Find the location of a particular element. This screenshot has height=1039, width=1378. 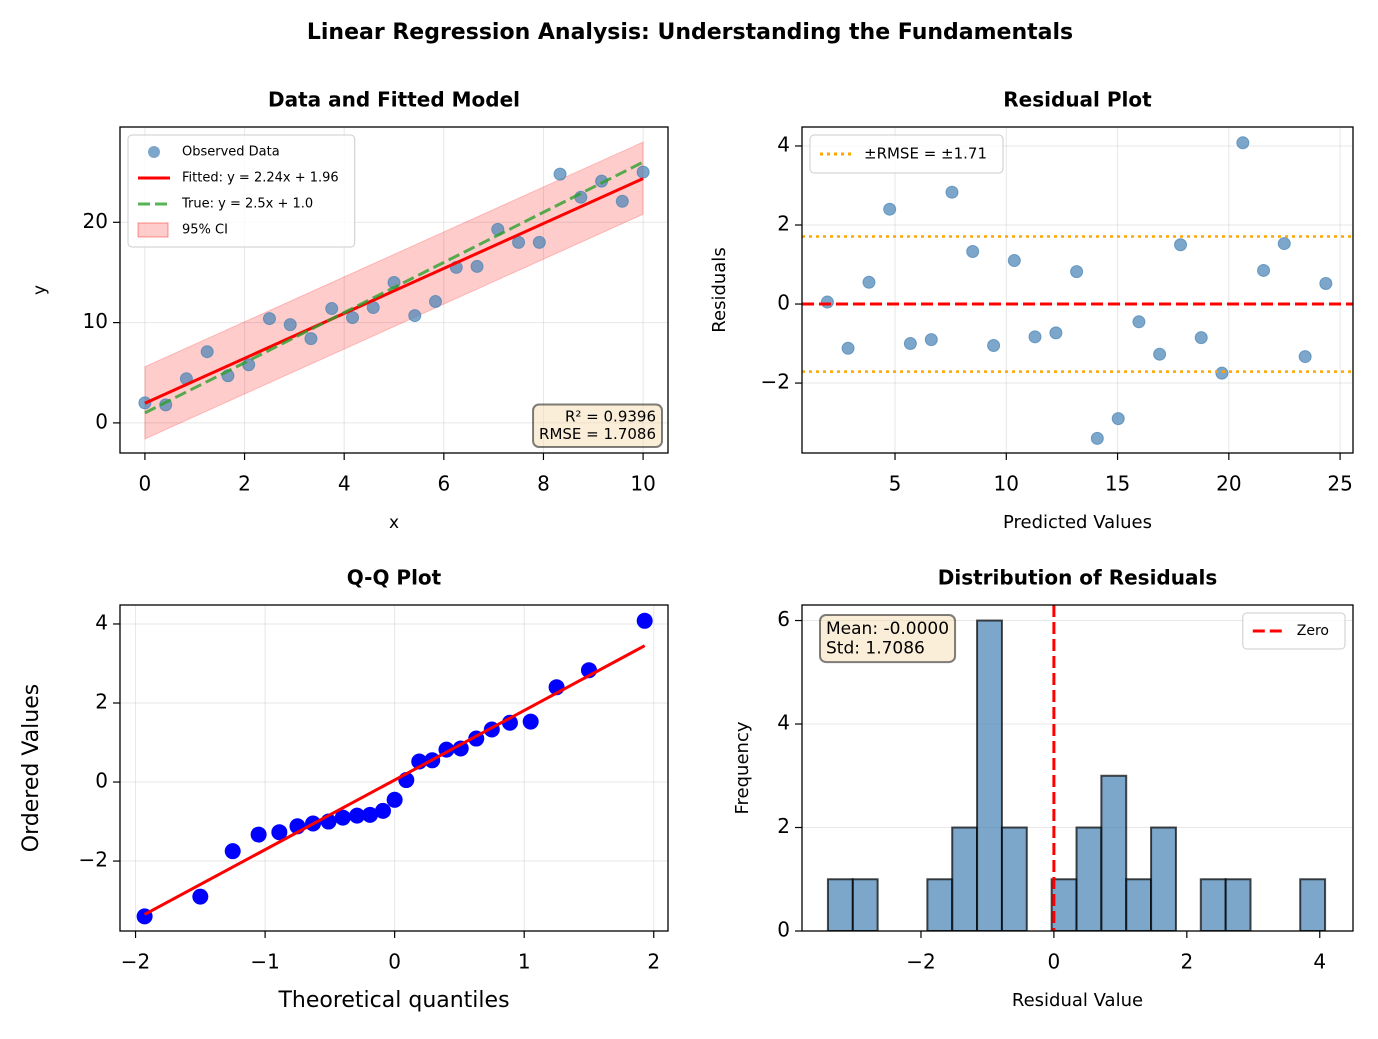

subplot-title: Residual Plot is located at coordinates (1077, 100).